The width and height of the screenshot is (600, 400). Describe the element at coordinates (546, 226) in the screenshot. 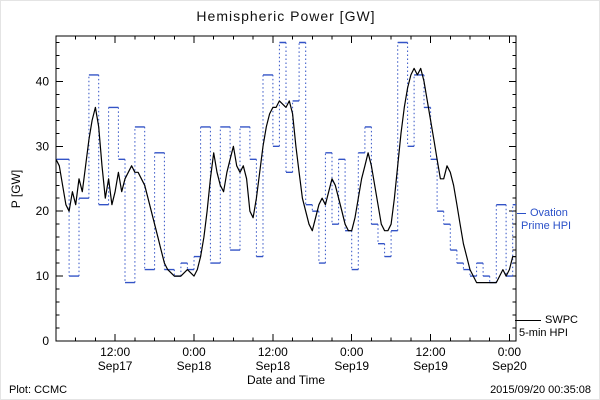

I see `legend-ovation-line2: Prime HPI` at that location.